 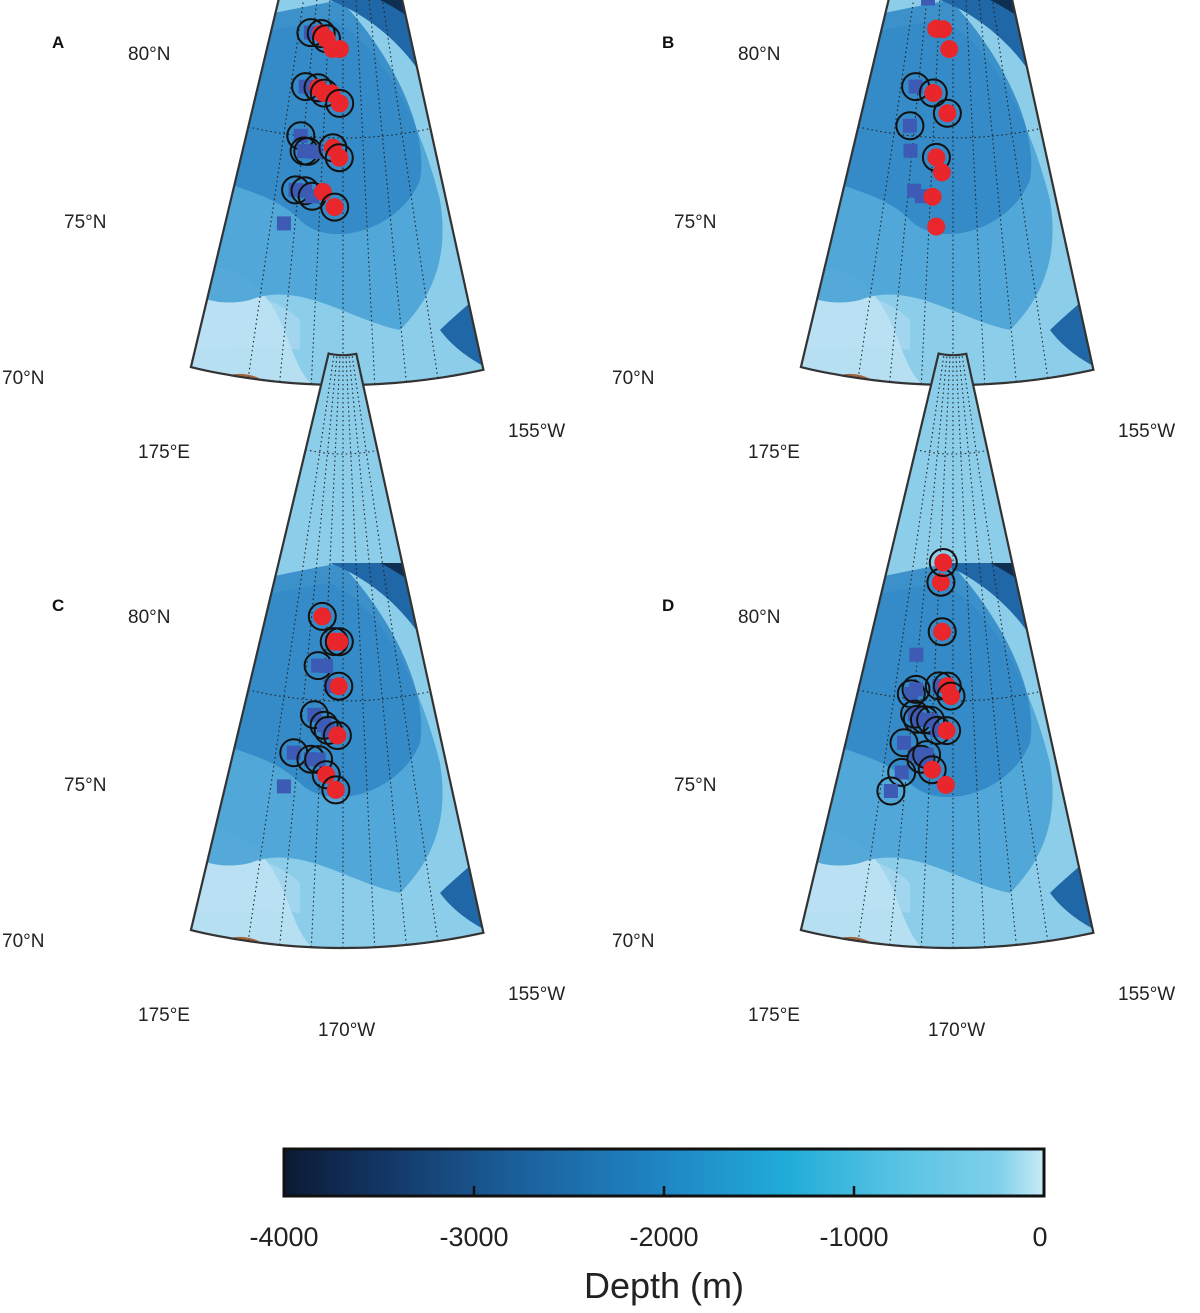 What do you see at coordinates (668, 42) in the screenshot?
I see `panel-letter: B` at bounding box center [668, 42].